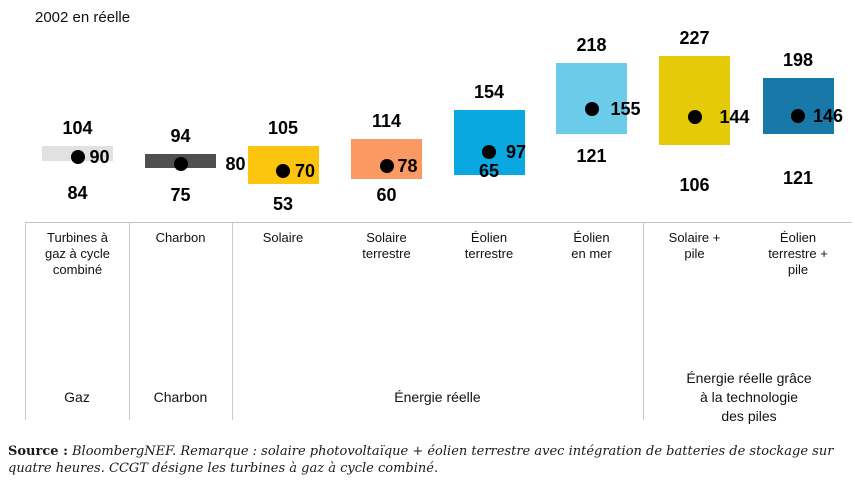 The image size is (855, 494). Describe the element at coordinates (38, 451) in the screenshot. I see `source-label: Source :` at that location.